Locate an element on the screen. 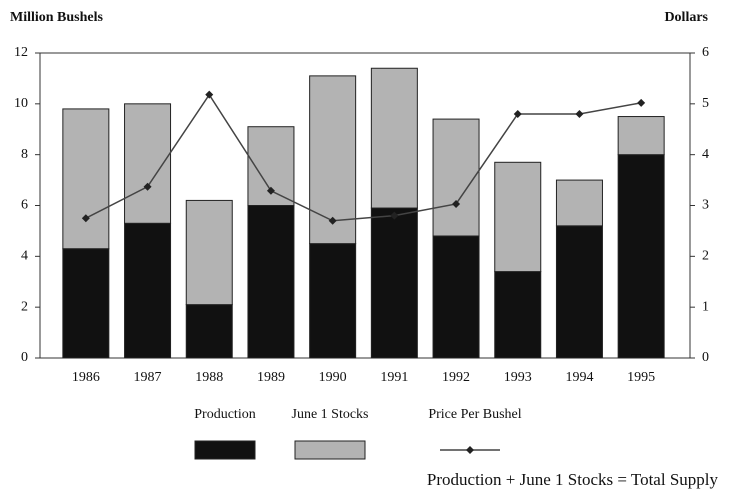 This screenshot has height=493, width=735. y-axis-title: Million Bushels is located at coordinates (57, 17).